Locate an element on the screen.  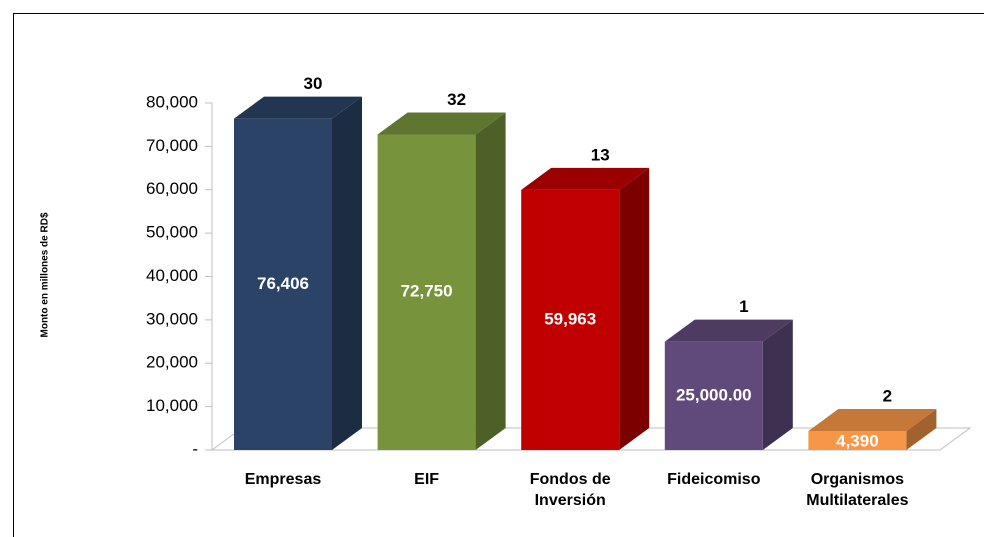
y-tick-label: 60,000 is located at coordinates (172, 188).